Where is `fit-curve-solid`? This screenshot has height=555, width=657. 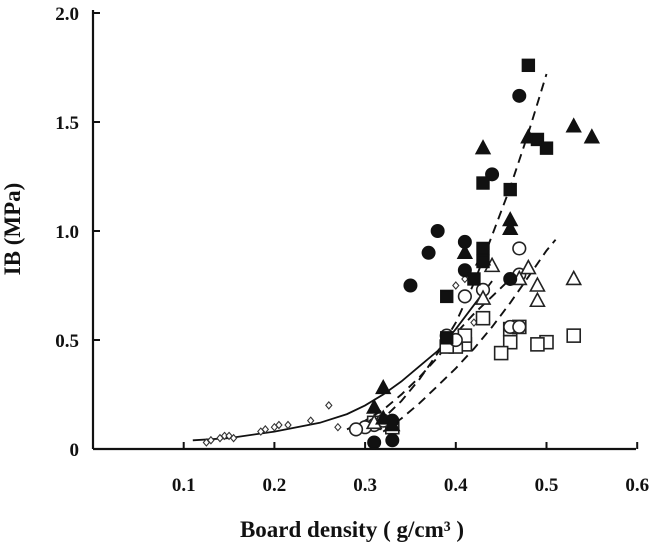 fit-curve-solid is located at coordinates (342, 361).